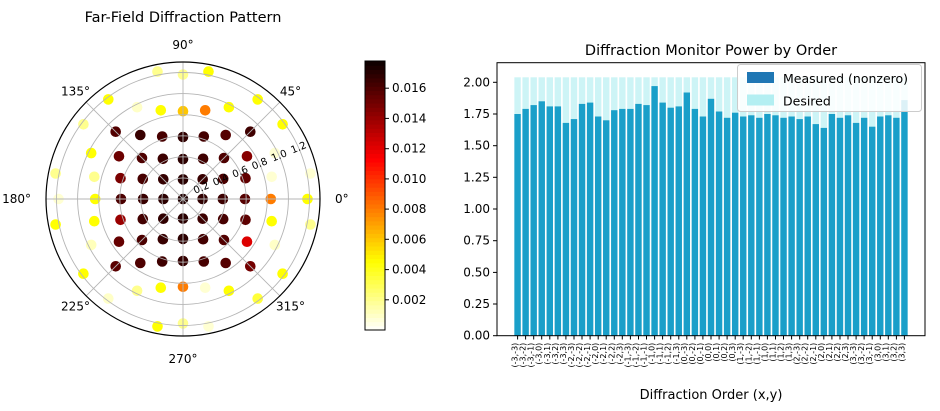  What do you see at coordinates (595, 354) in the screenshot?
I see `x-tick-label: (-2,0)` at bounding box center [595, 354].